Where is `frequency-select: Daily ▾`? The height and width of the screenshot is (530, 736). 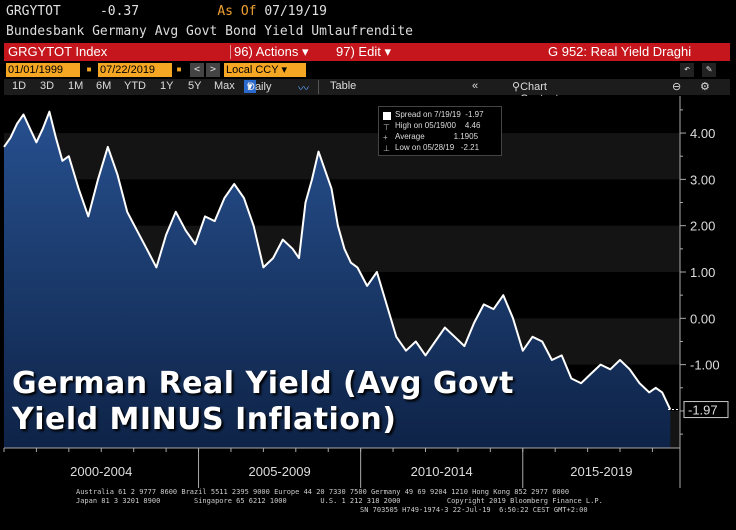
frequency-select: Daily ▾ is located at coordinates (257, 86).